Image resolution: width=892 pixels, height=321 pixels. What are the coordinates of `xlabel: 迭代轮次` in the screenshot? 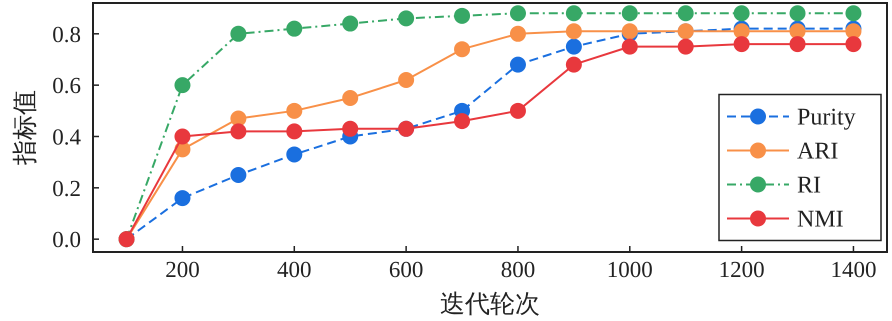 It's located at (490, 304).